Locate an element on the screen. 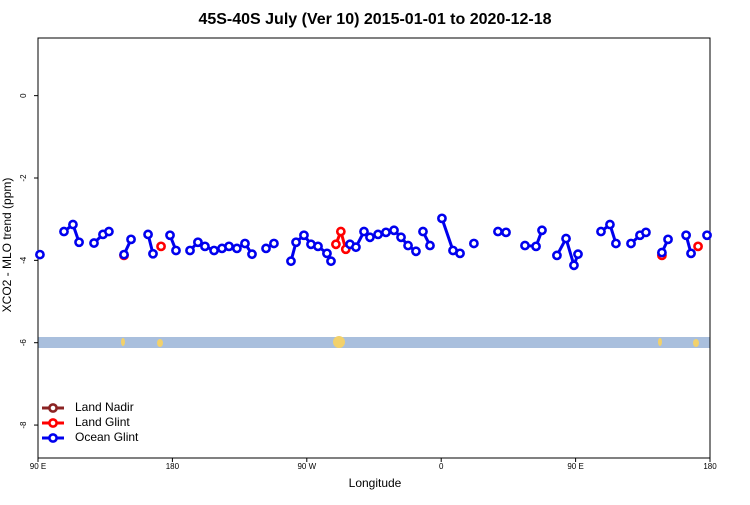 This screenshot has width=750, height=505. x-axis-label: Longitude is located at coordinates (375, 483).